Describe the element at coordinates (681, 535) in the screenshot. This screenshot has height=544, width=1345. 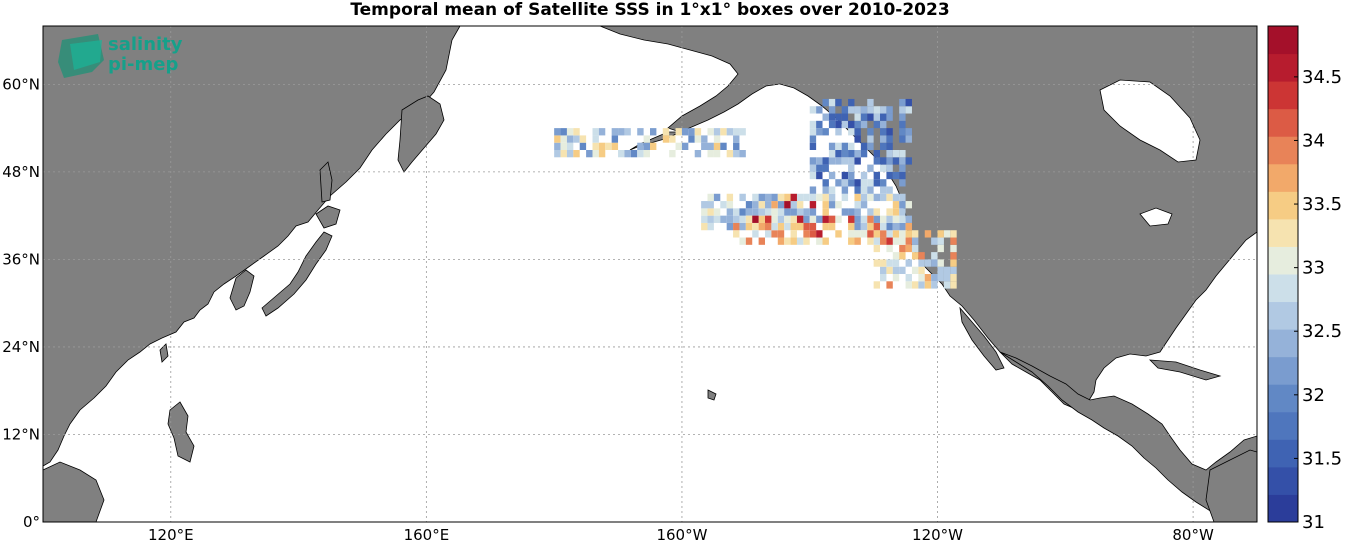
I see `longitude-labels: 120°E 160°E 160°W 120°W 80°W` at that location.